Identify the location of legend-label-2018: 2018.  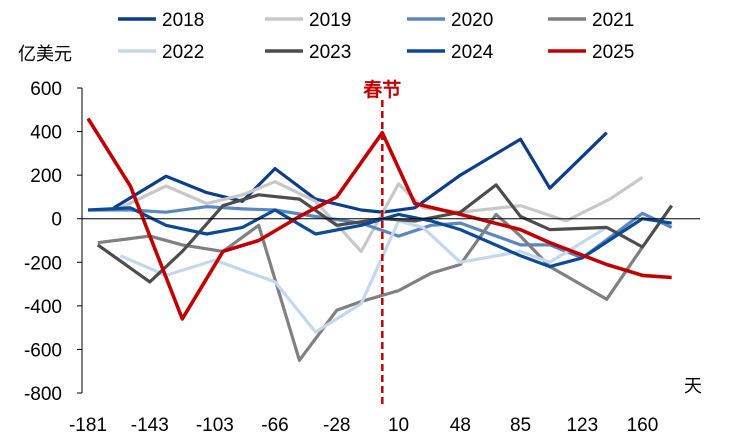
(183, 20).